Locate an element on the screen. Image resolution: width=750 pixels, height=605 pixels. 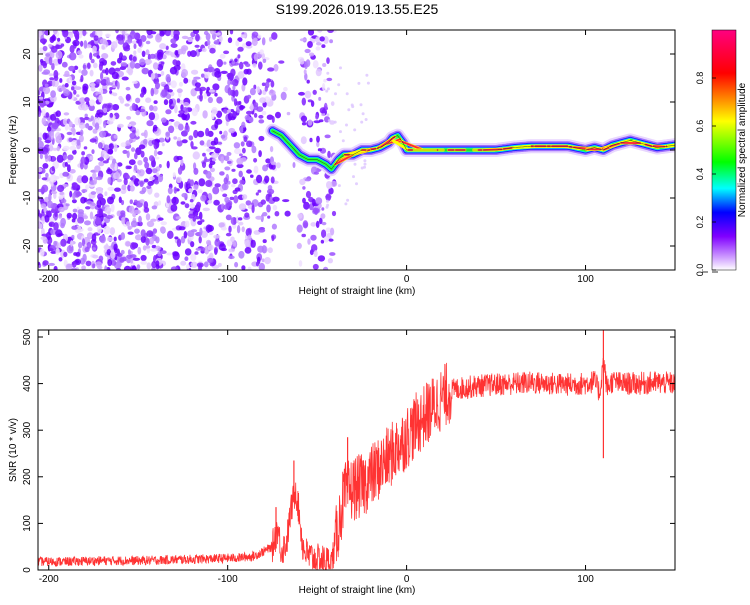
colorbar-tick-label: 0.6 is located at coordinates (700, 126).